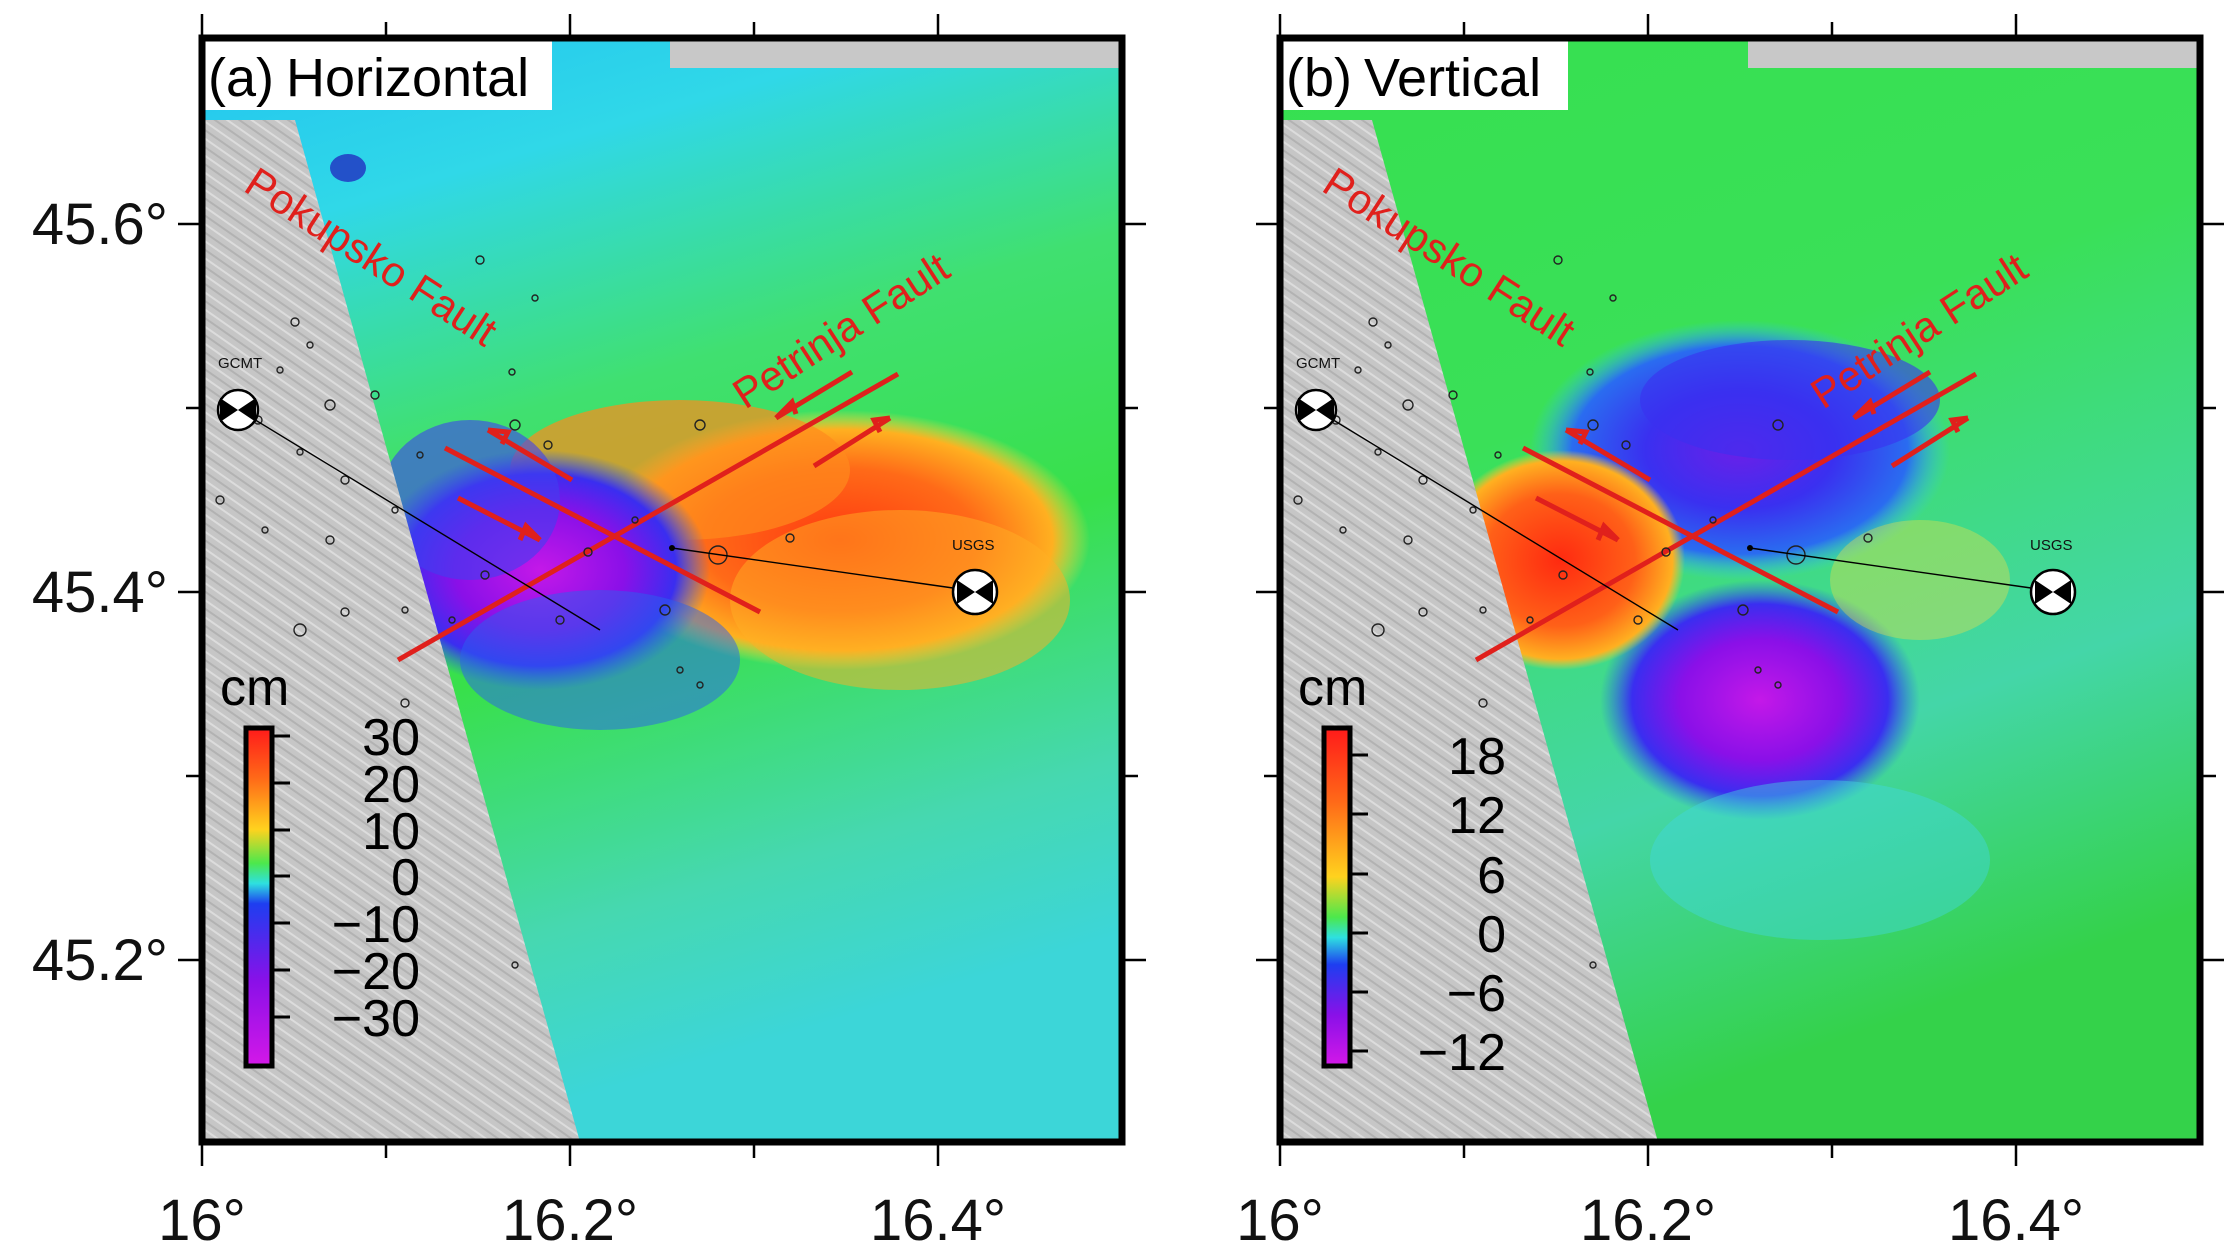 The image size is (2238, 1260). What do you see at coordinates (391, 832) in the screenshot?
I see `colorbar-label: 10` at bounding box center [391, 832].